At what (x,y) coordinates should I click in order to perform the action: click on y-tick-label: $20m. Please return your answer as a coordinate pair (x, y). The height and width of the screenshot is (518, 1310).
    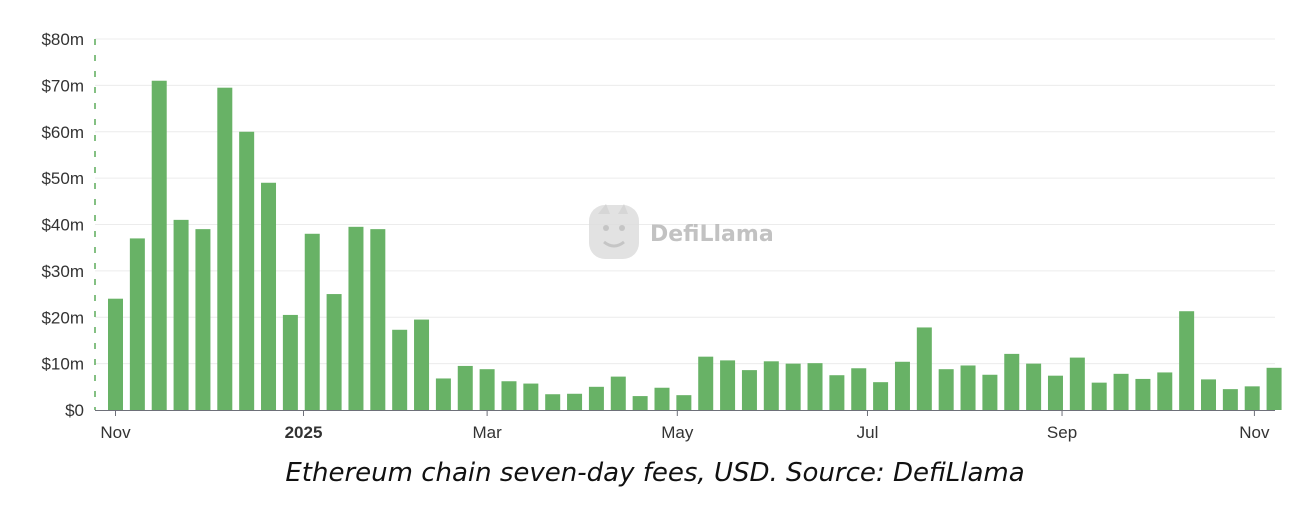
    Looking at the image, I should click on (62, 317).